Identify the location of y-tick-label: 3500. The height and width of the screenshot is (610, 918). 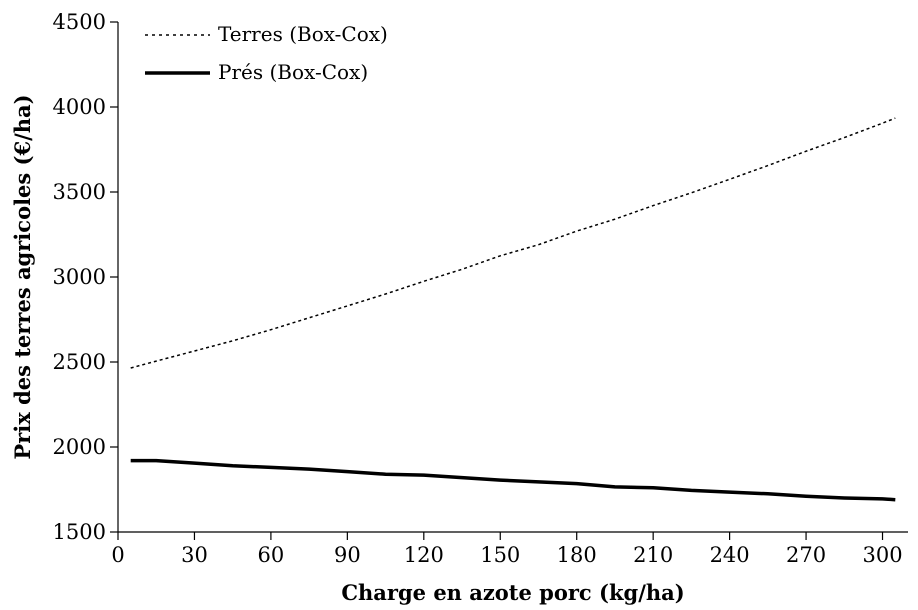
(79, 192).